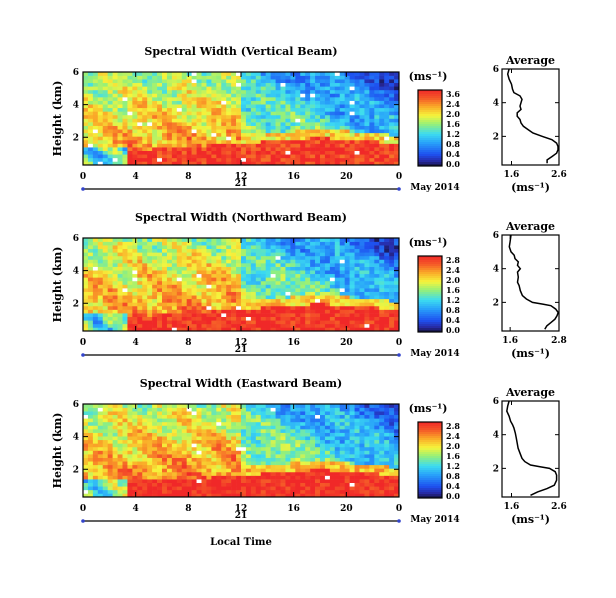 This screenshot has width=616, height=598. What do you see at coordinates (430, 128) in the screenshot?
I see `colorbar` at bounding box center [430, 128].